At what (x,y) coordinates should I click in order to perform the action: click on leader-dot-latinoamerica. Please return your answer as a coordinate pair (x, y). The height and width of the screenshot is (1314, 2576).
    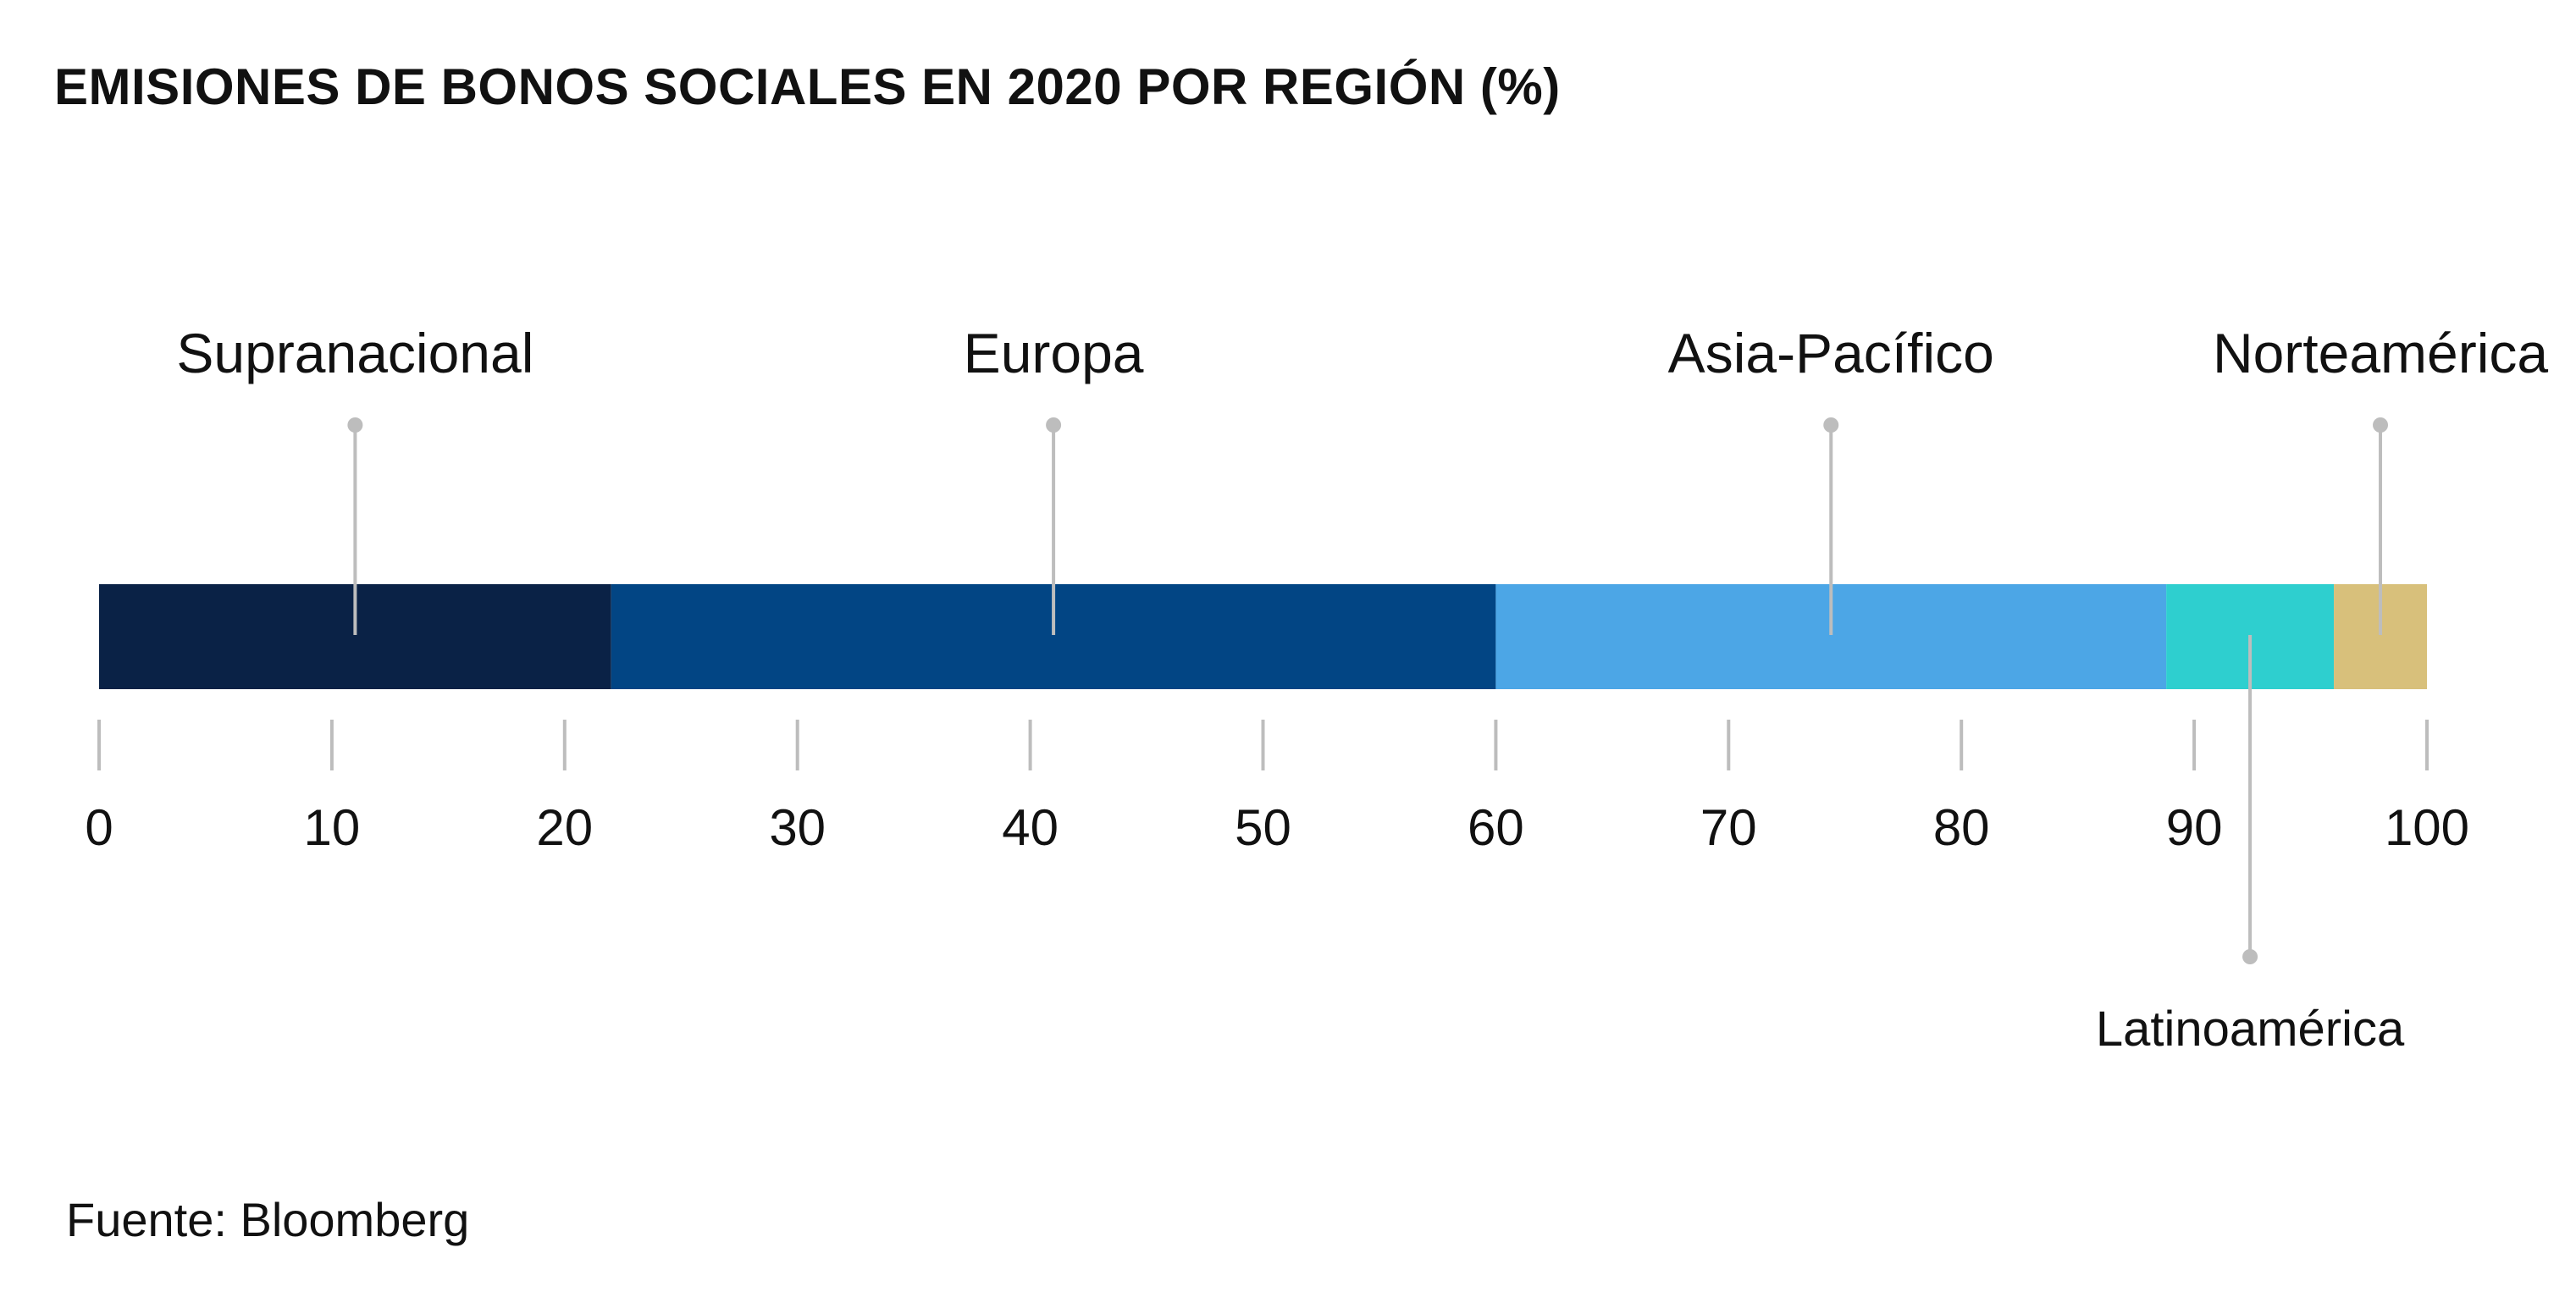
    Looking at the image, I should click on (2250, 956).